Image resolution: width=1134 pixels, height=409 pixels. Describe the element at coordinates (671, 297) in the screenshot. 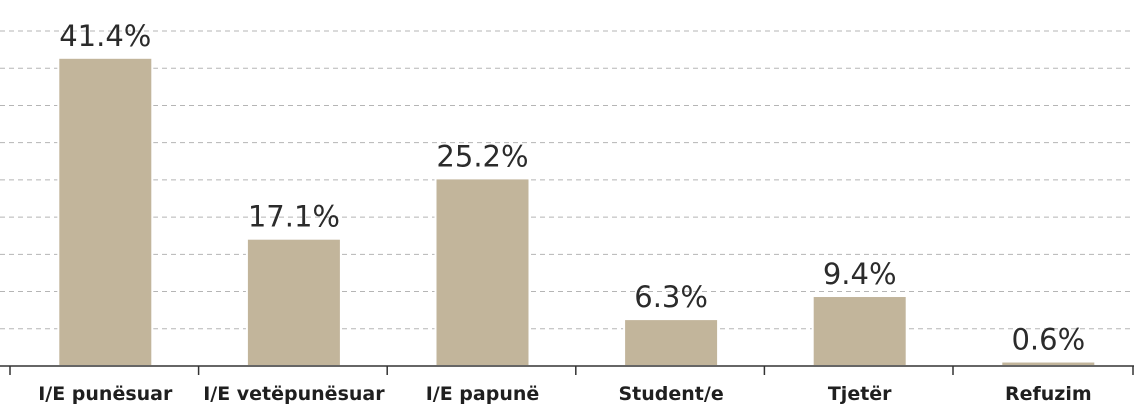

I see `value-label: 6.3%` at that location.